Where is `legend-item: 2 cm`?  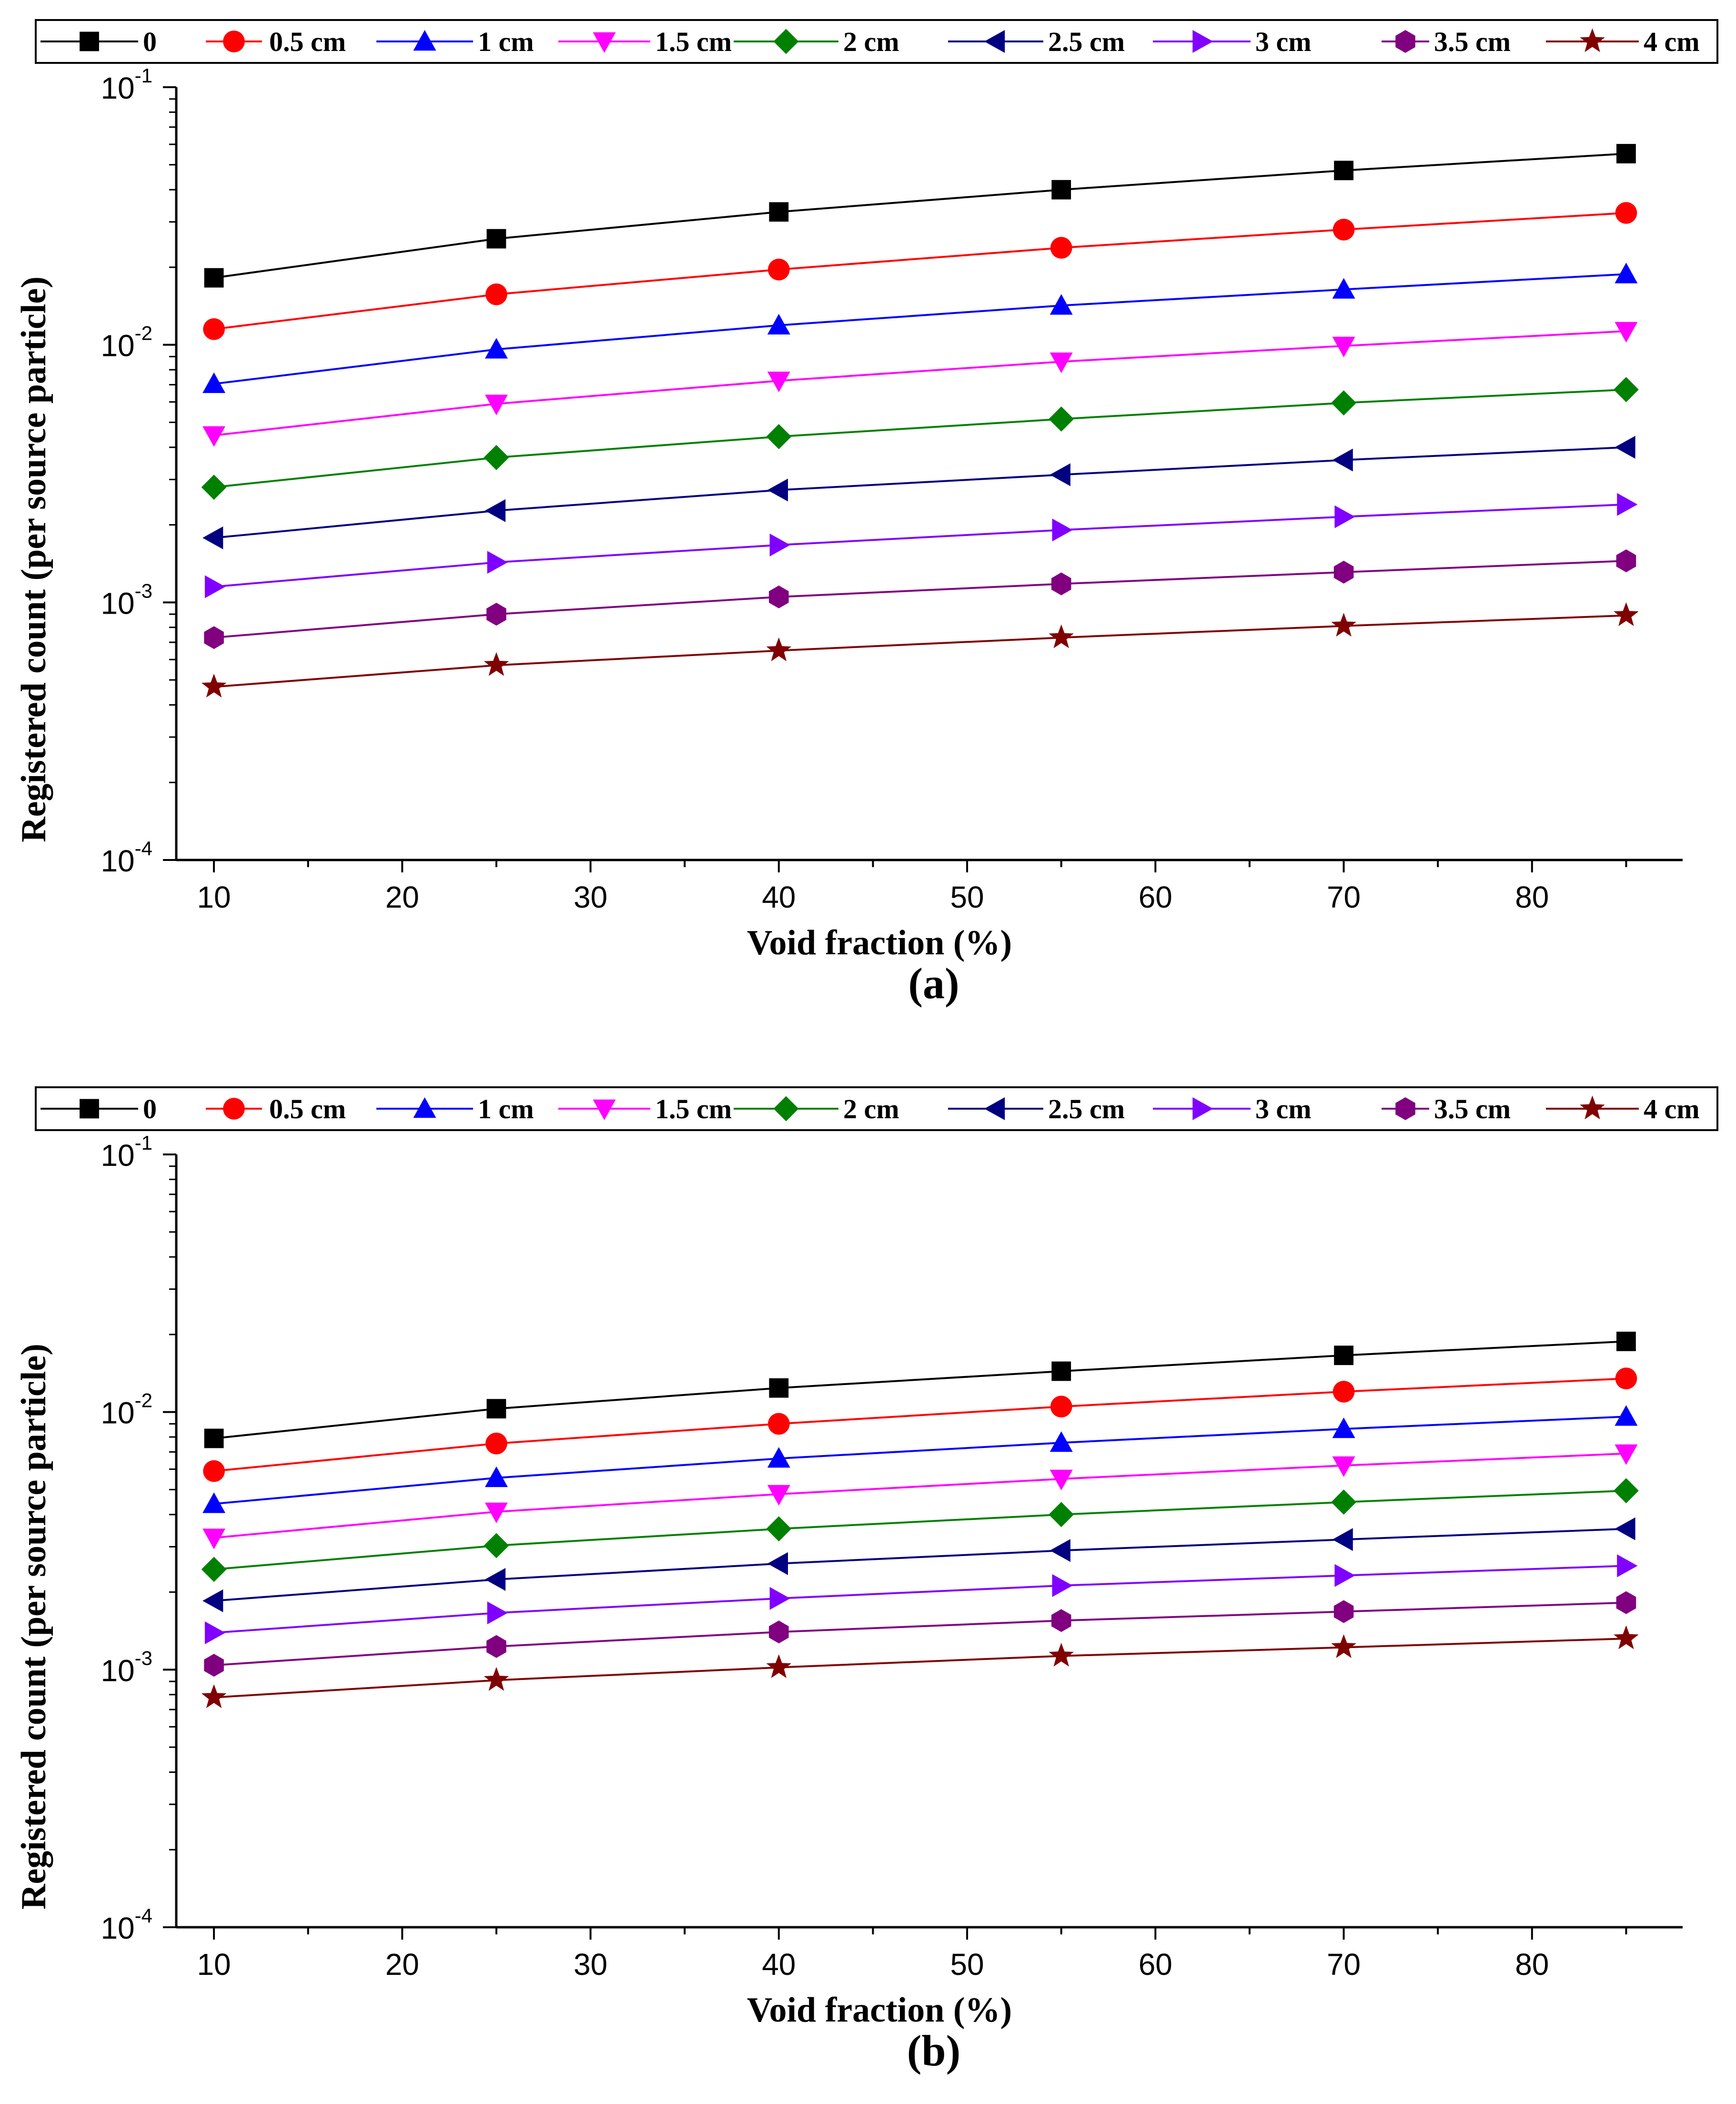
legend-item: 2 cm is located at coordinates (816, 42).